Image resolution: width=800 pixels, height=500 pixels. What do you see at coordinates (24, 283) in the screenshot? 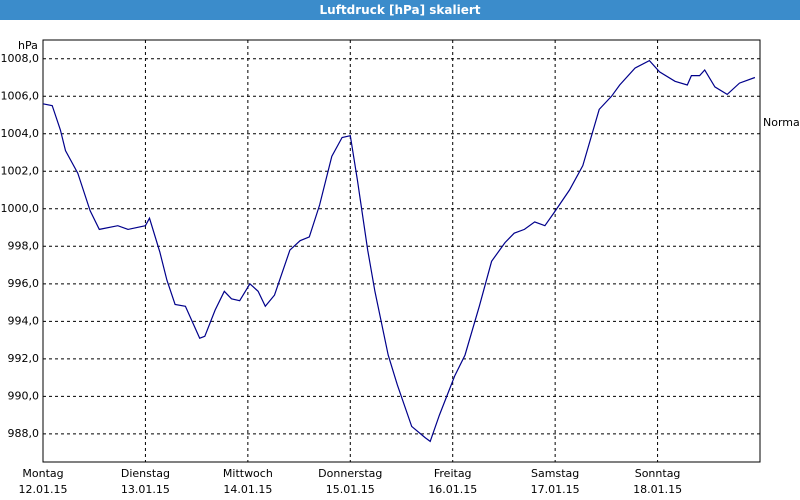
I see `y-tick-label: 996,0` at bounding box center [24, 283].